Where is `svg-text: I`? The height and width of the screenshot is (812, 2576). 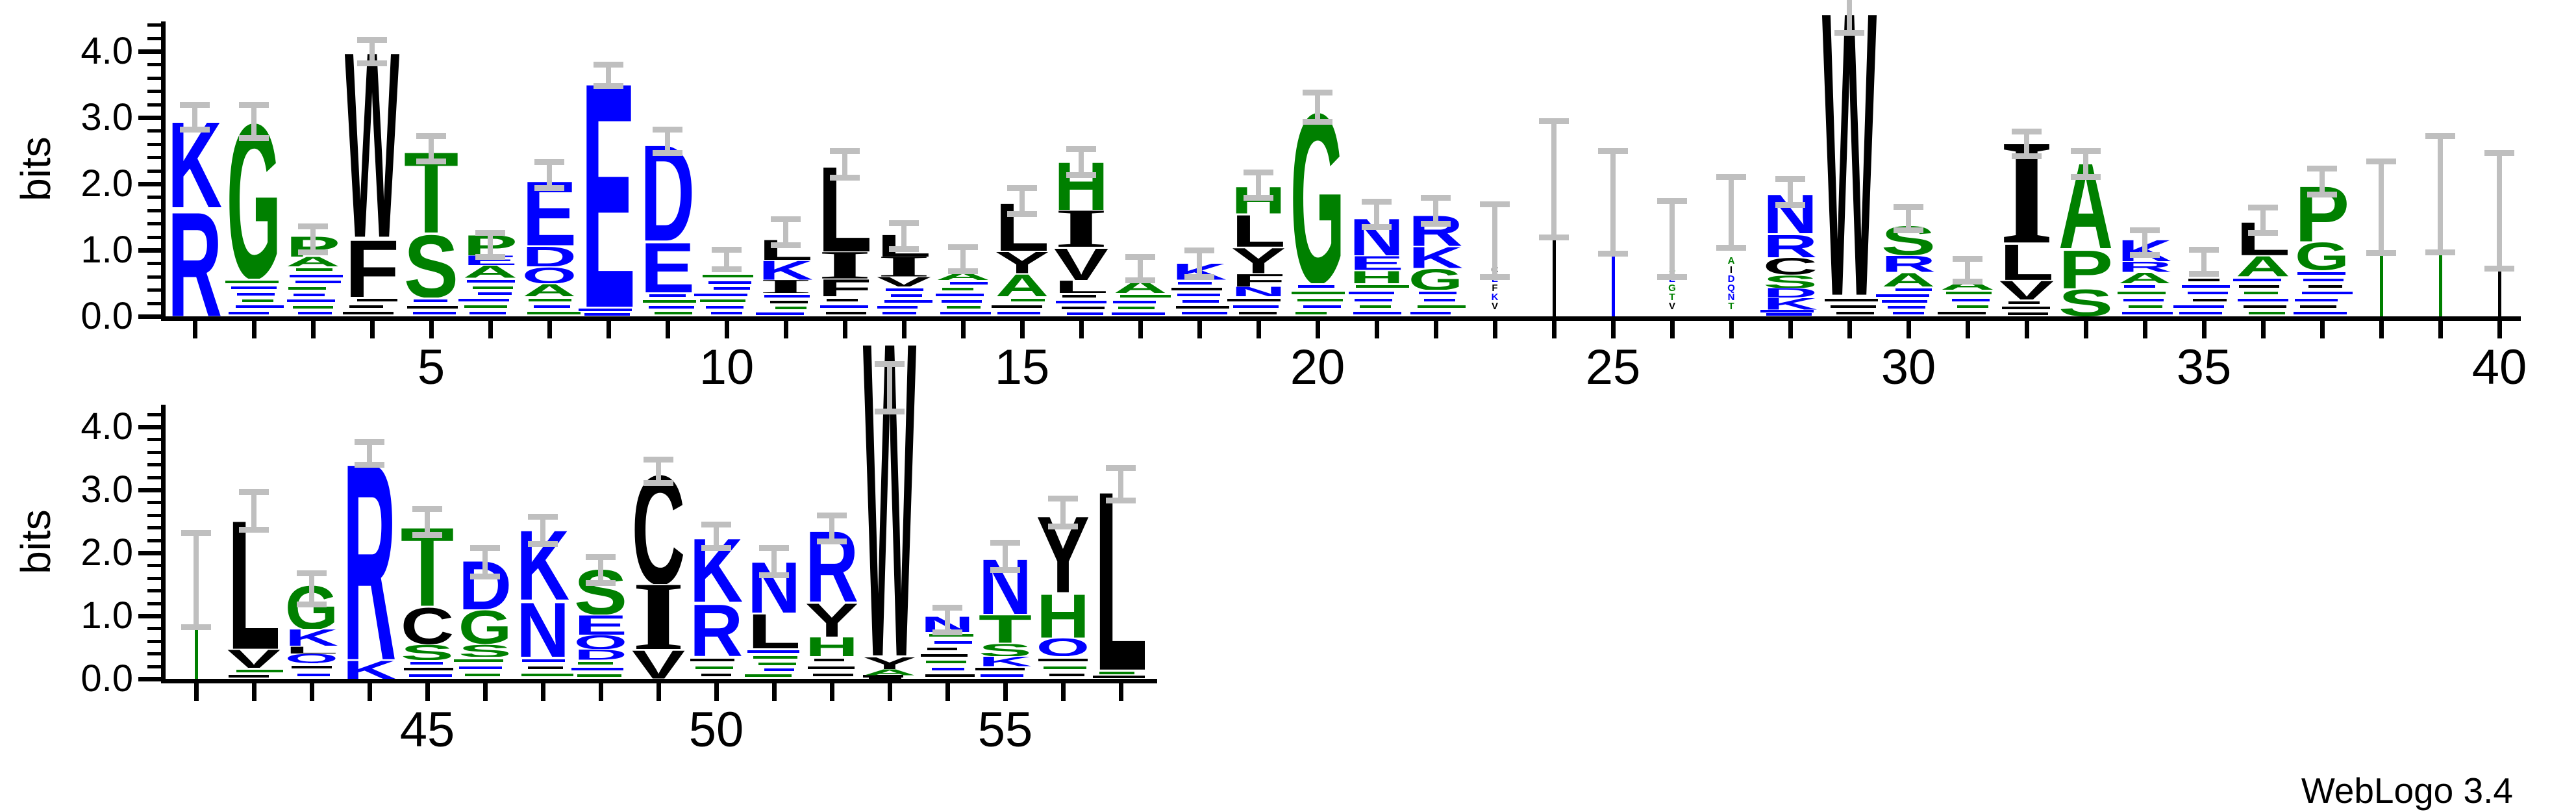 svg-text: I is located at coordinates (845, 265).